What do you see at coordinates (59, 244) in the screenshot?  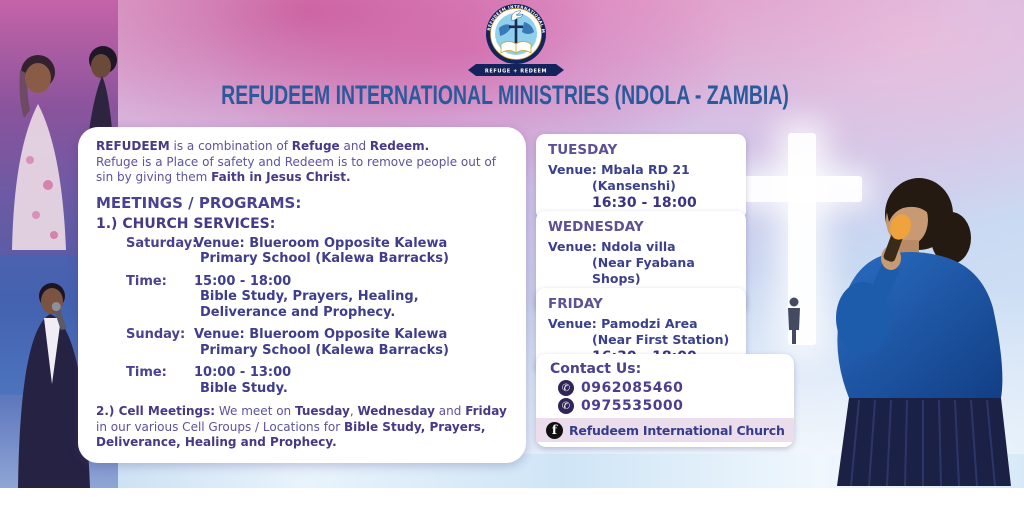 I see `left-photo-collage` at bounding box center [59, 244].